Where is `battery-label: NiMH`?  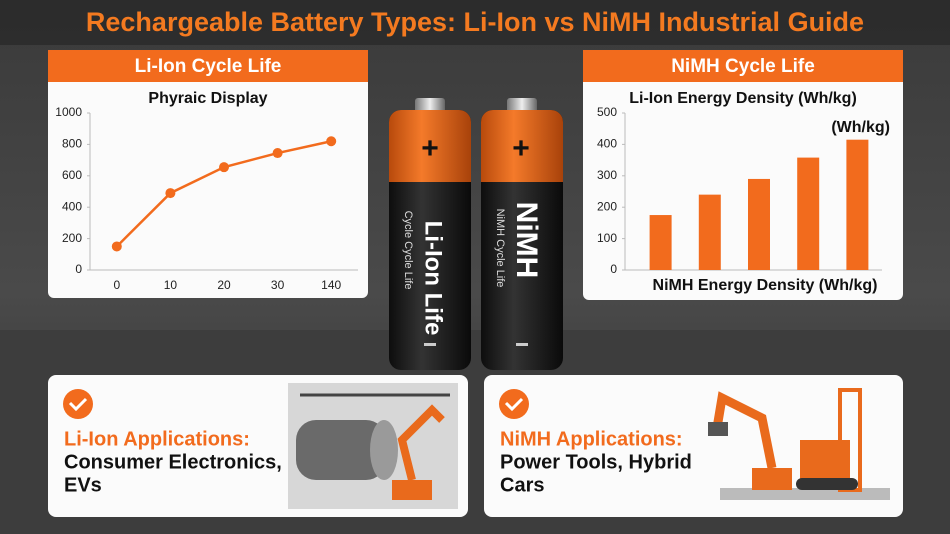
battery-label: NiMH is located at coordinates (526, 240).